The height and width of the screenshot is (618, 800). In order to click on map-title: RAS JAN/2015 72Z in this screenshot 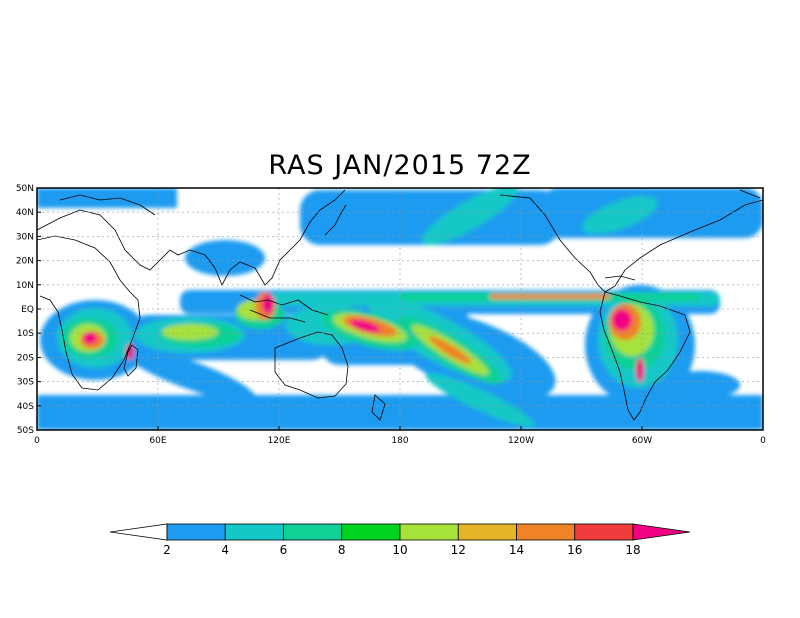, I will do `click(400, 165)`.